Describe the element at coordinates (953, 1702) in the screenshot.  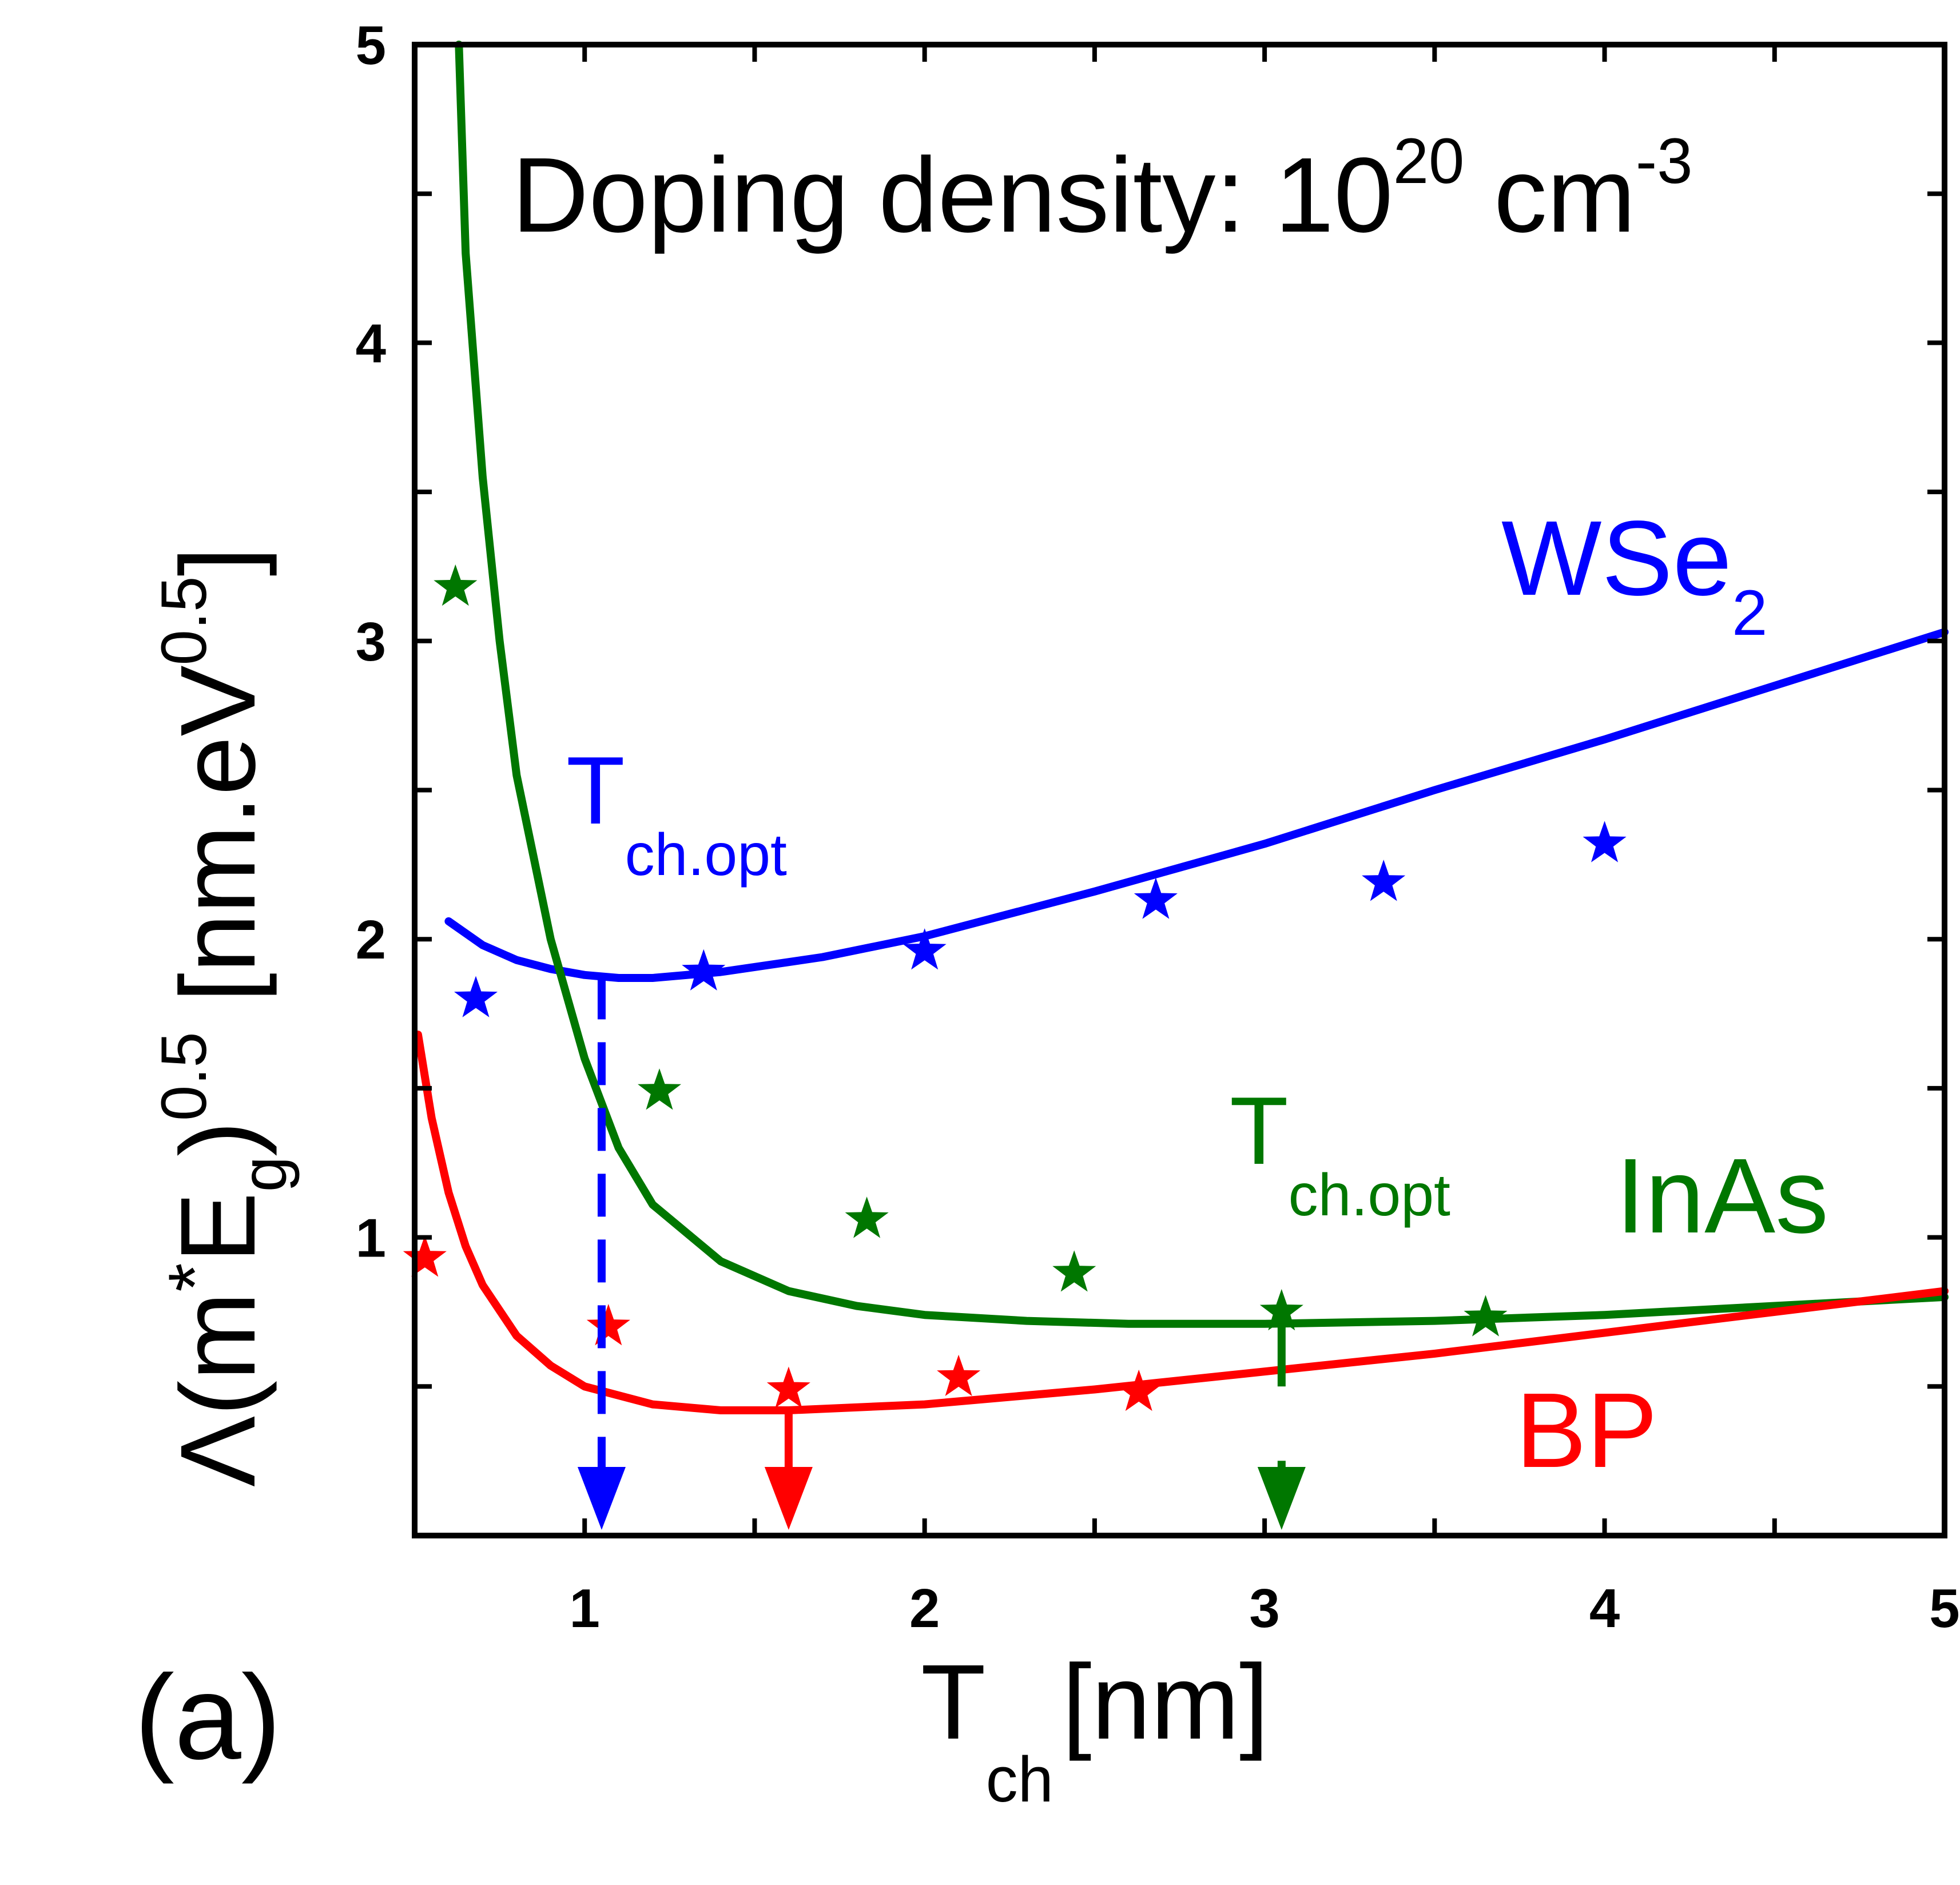
I see `x-axis-title-main: T` at that location.